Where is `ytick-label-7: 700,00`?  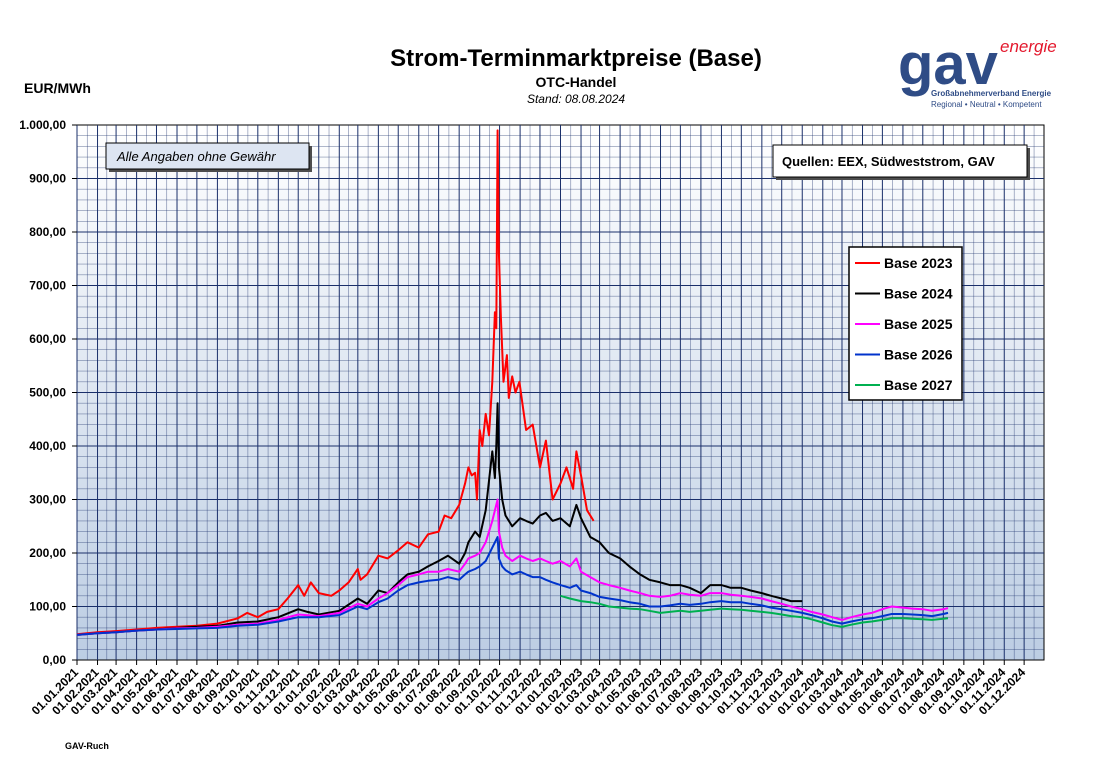
ytick-label-7: 700,00 is located at coordinates (47, 286).